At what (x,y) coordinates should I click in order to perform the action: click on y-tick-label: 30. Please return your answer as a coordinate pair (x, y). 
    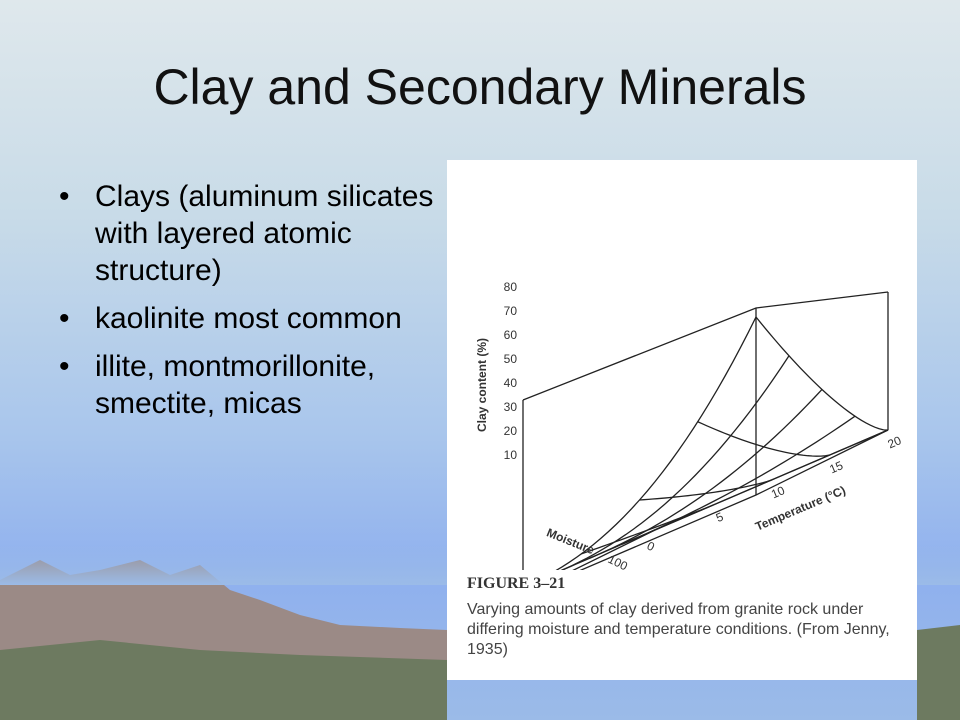
    Looking at the image, I should click on (511, 407).